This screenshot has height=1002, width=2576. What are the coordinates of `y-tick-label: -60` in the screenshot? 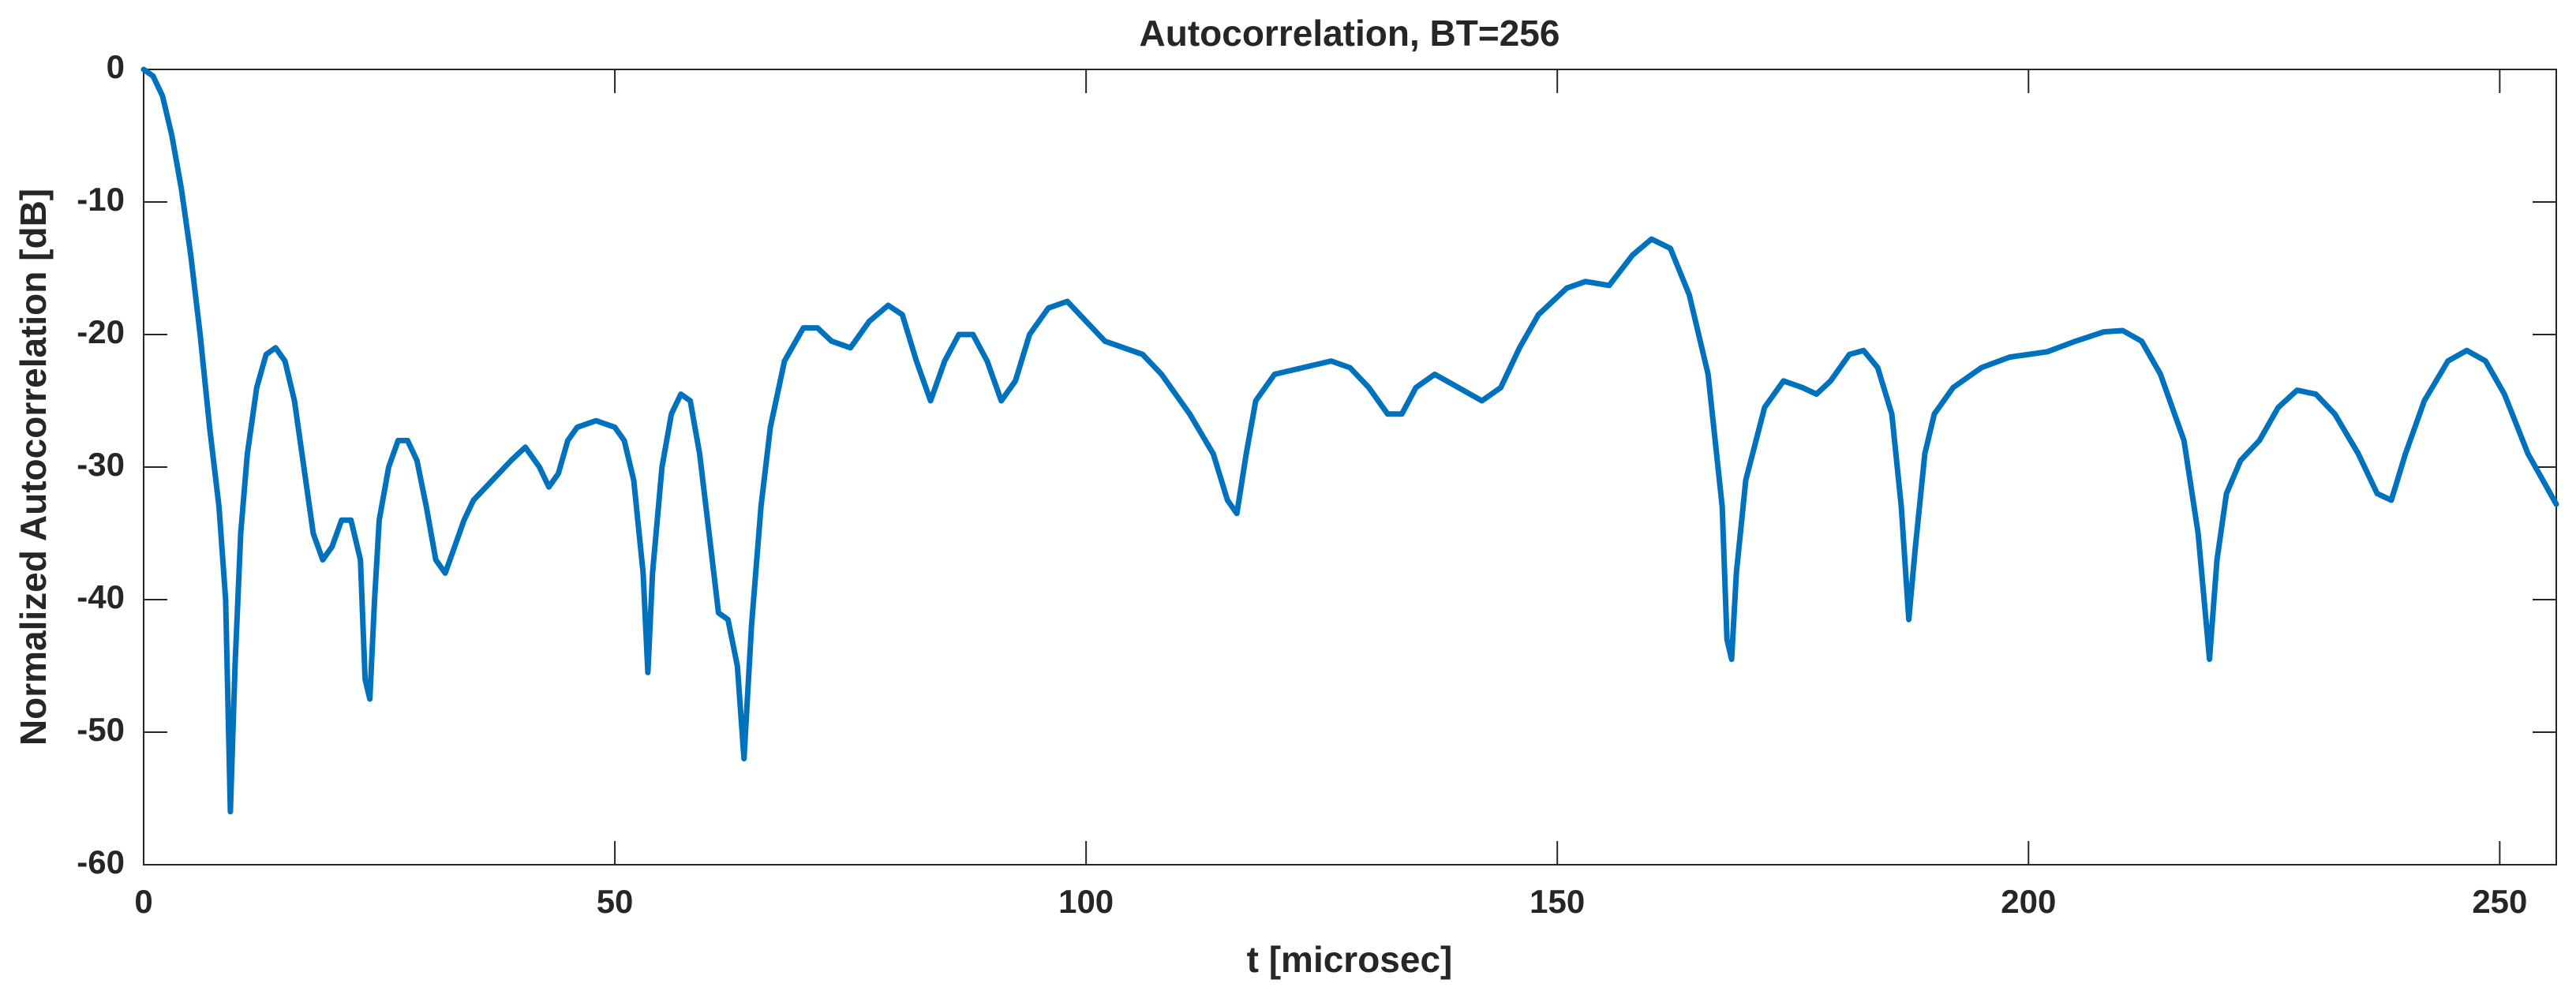 It's located at (101, 861).